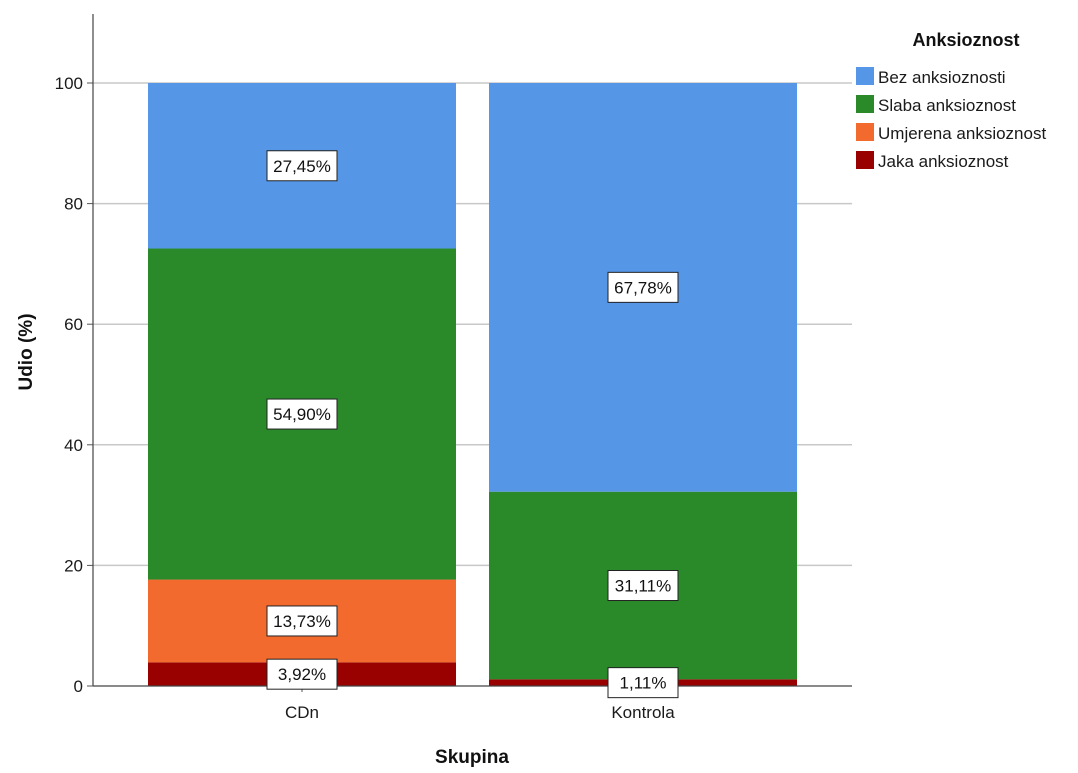 This screenshot has width=1078, height=773. I want to click on y-tick-label: 100, so click(69, 83).